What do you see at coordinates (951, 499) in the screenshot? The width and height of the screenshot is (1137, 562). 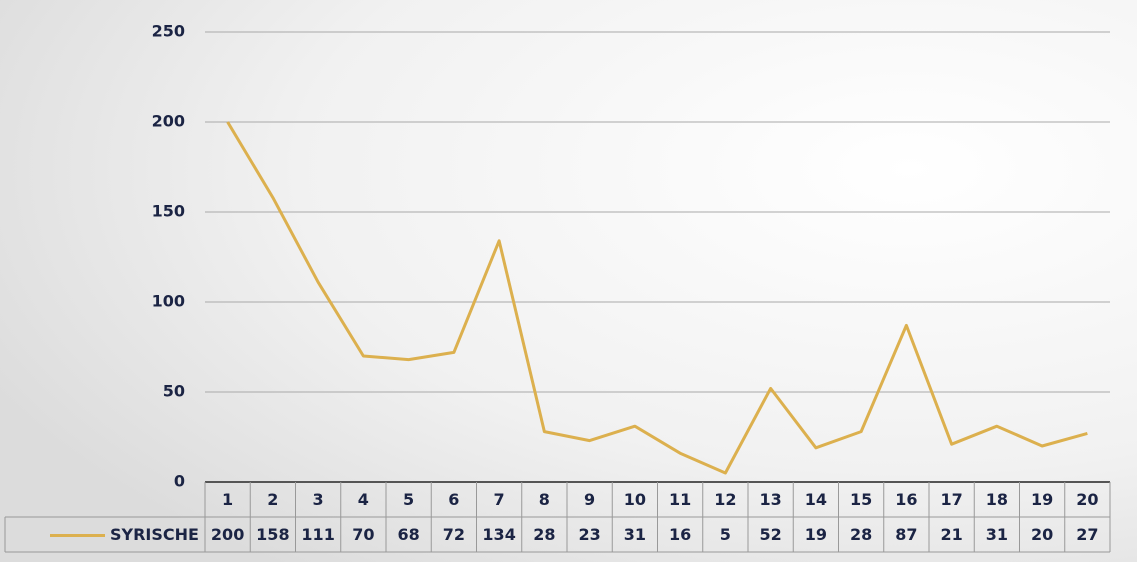 I see `x-tick-label: 17` at bounding box center [951, 499].